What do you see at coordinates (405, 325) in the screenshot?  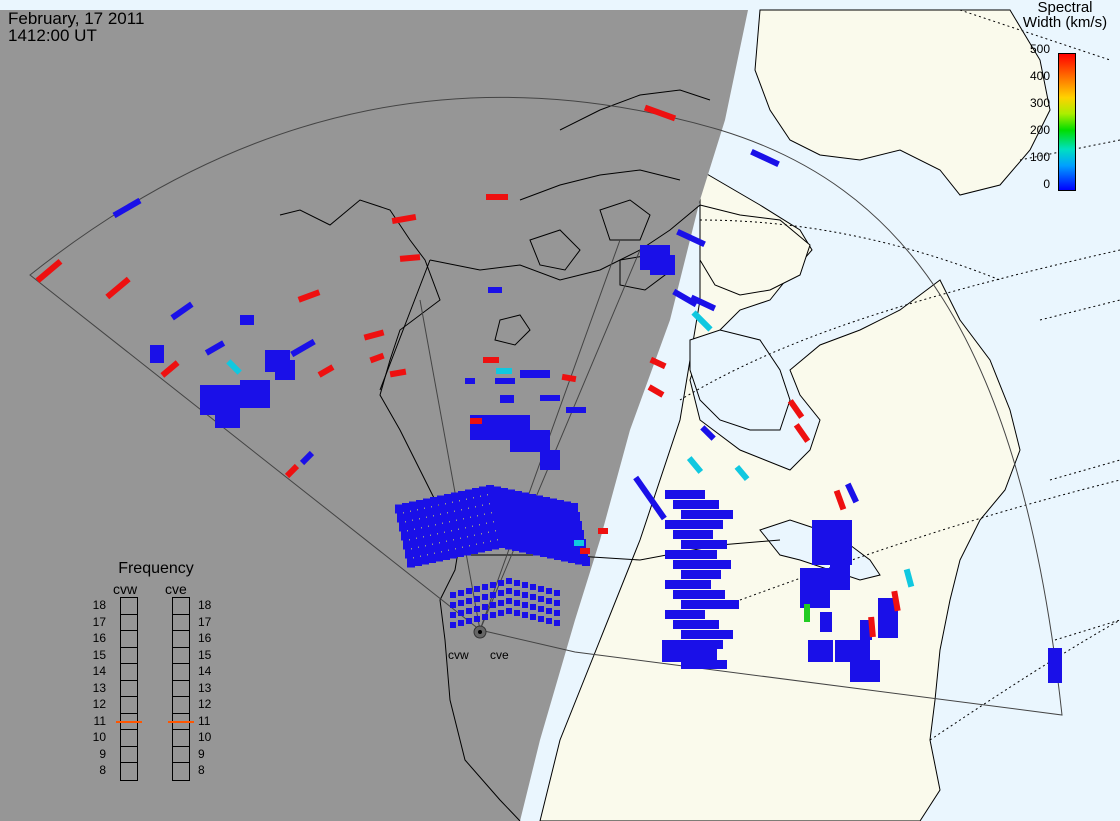 I see `border-alaska-canada` at bounding box center [405, 325].